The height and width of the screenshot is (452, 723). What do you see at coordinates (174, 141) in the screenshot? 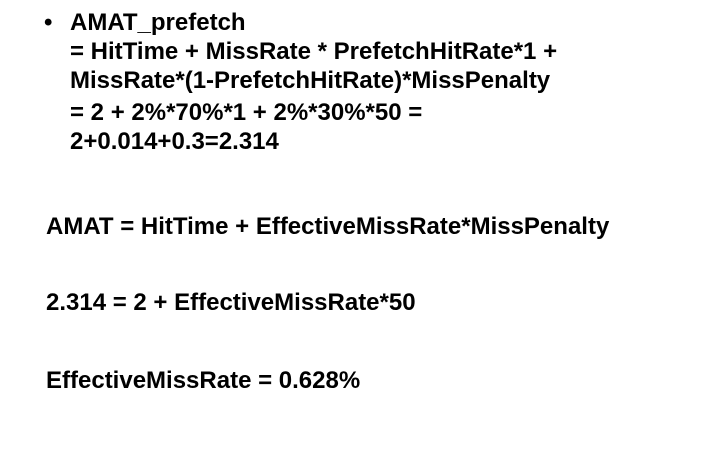
I see `substitution-line-2: 2+0.014+0.3=2.314` at bounding box center [174, 141].